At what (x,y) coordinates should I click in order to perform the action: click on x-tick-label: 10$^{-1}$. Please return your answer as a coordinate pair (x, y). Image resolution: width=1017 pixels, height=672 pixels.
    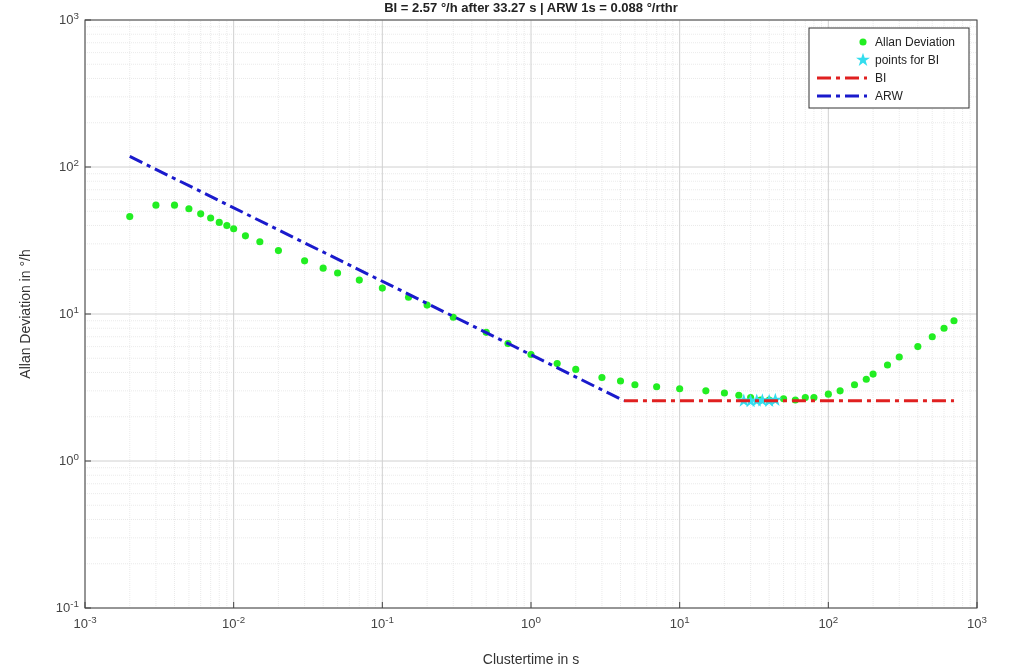
    Looking at the image, I should click on (382, 622).